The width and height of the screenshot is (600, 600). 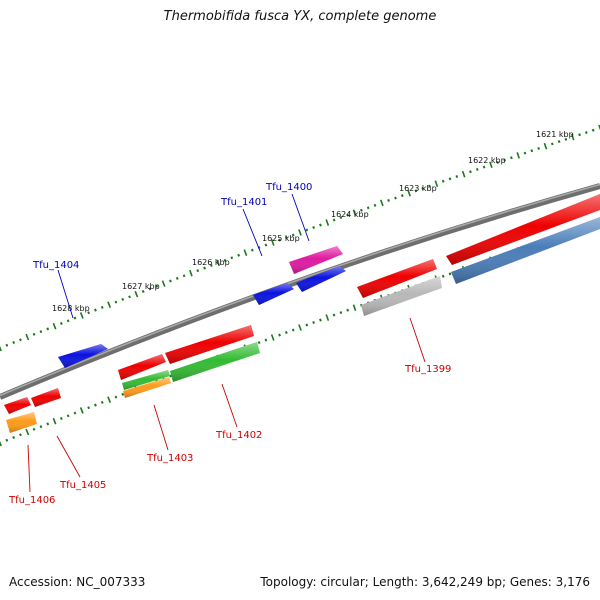 I want to click on gene-steel-blue-bar, so click(x=525, y=250).